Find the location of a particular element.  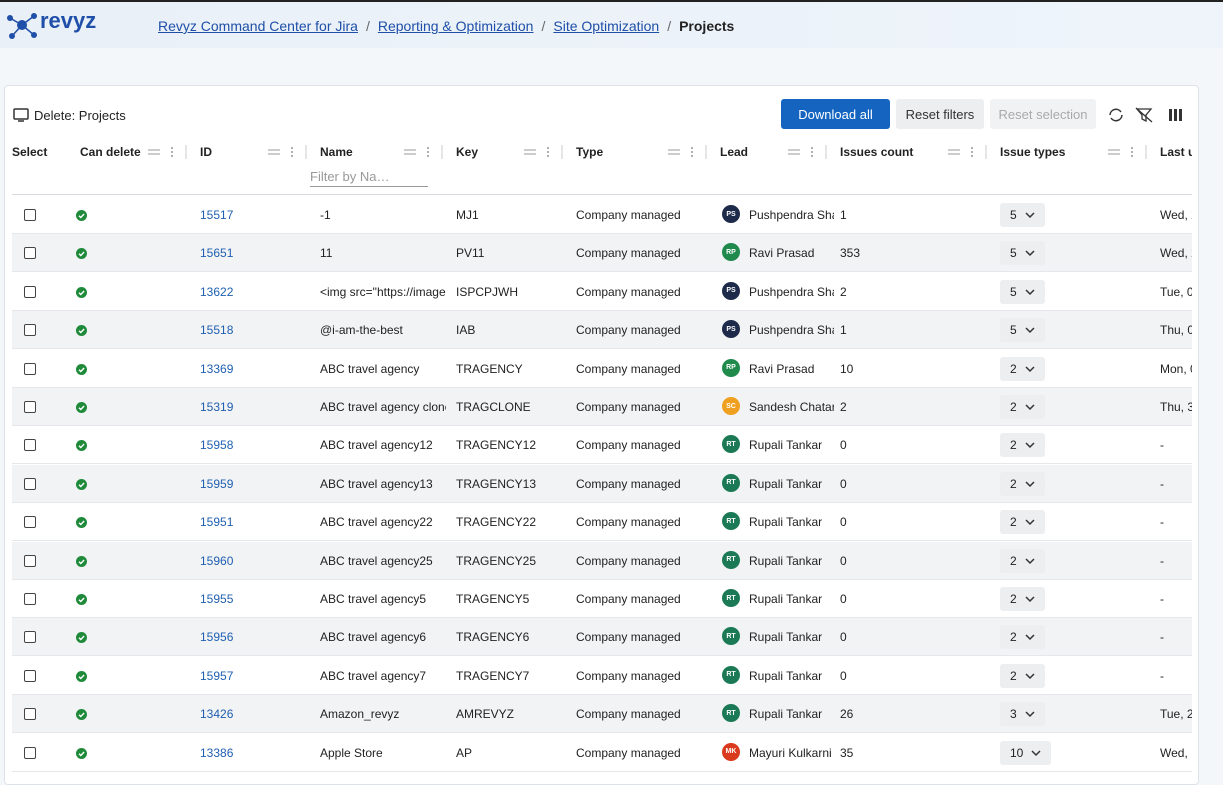

issue-types-value: 2 is located at coordinates (1013, 445).